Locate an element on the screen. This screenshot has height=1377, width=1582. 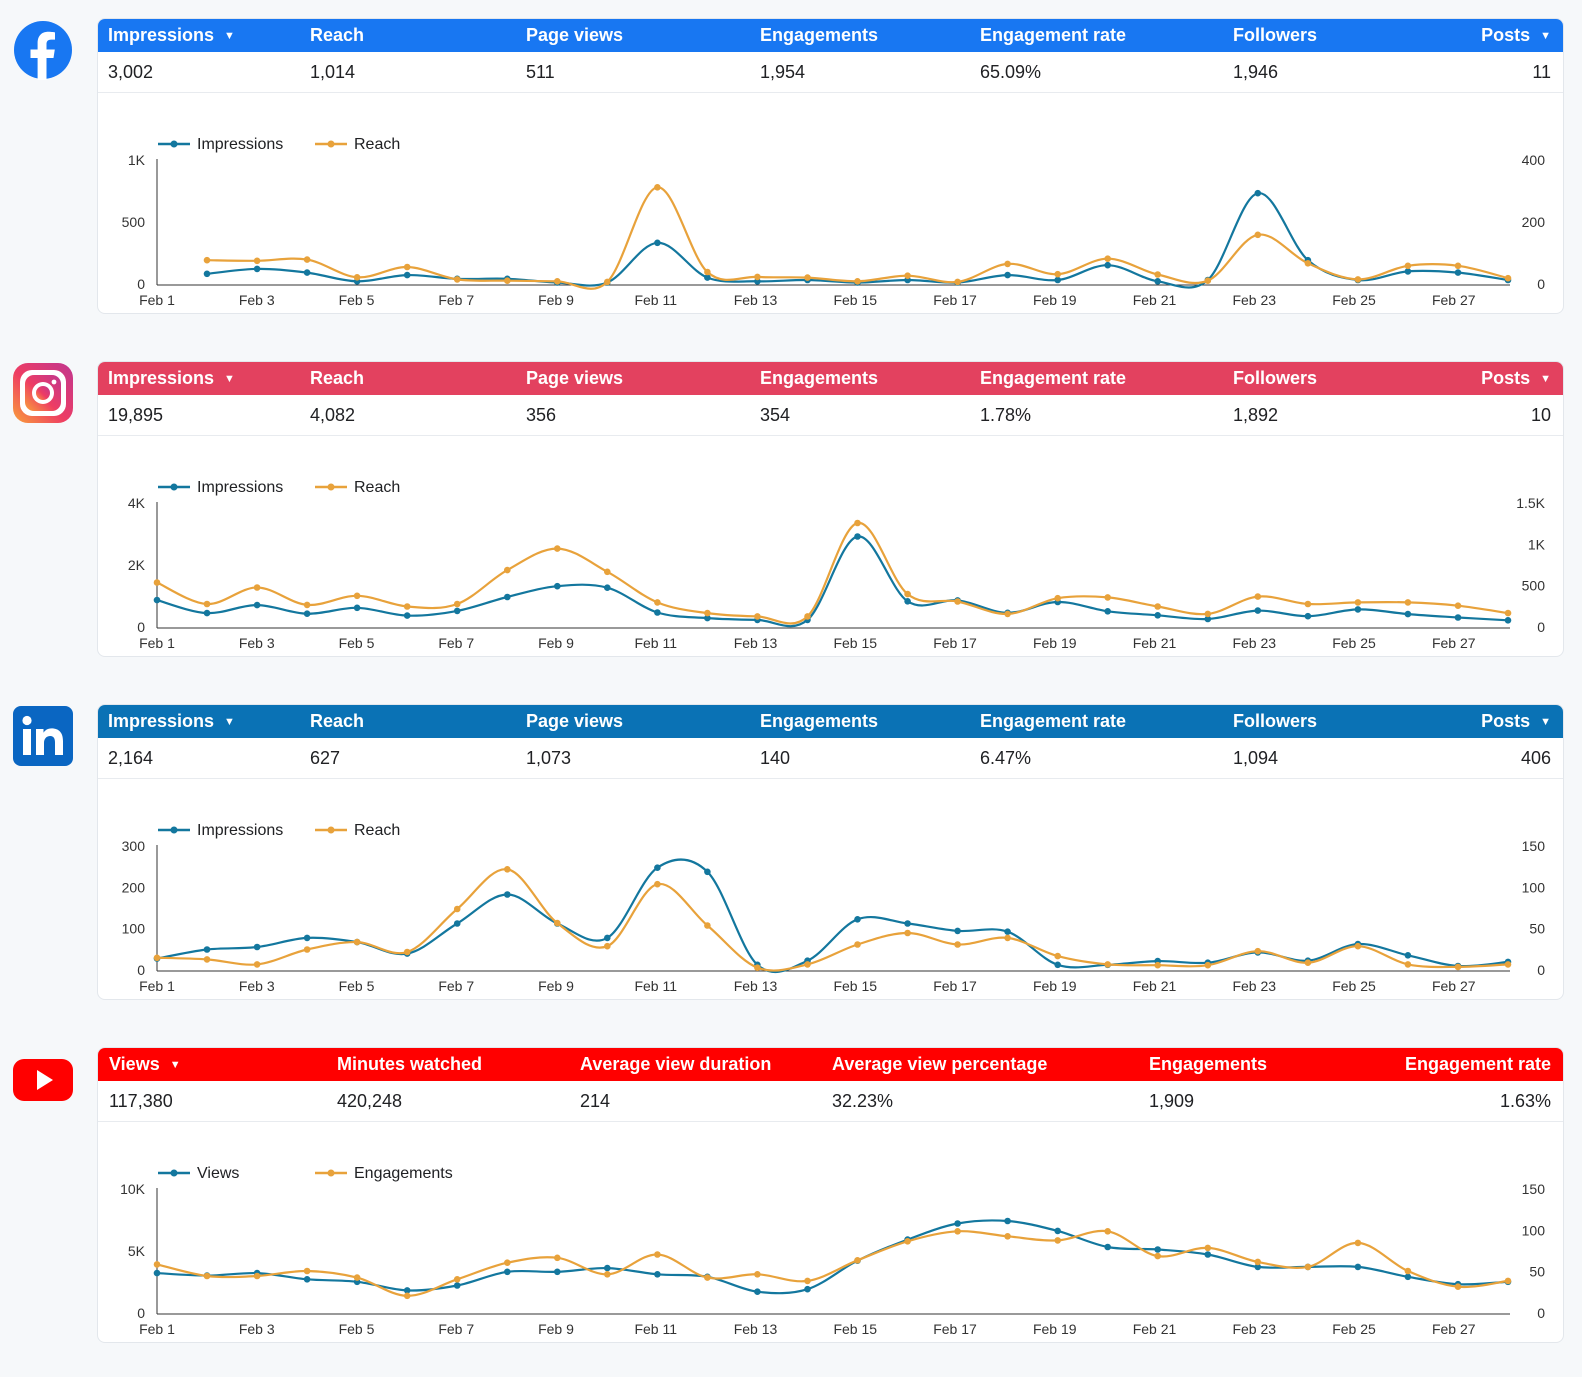
legend-item: Engagements is located at coordinates (384, 1173).